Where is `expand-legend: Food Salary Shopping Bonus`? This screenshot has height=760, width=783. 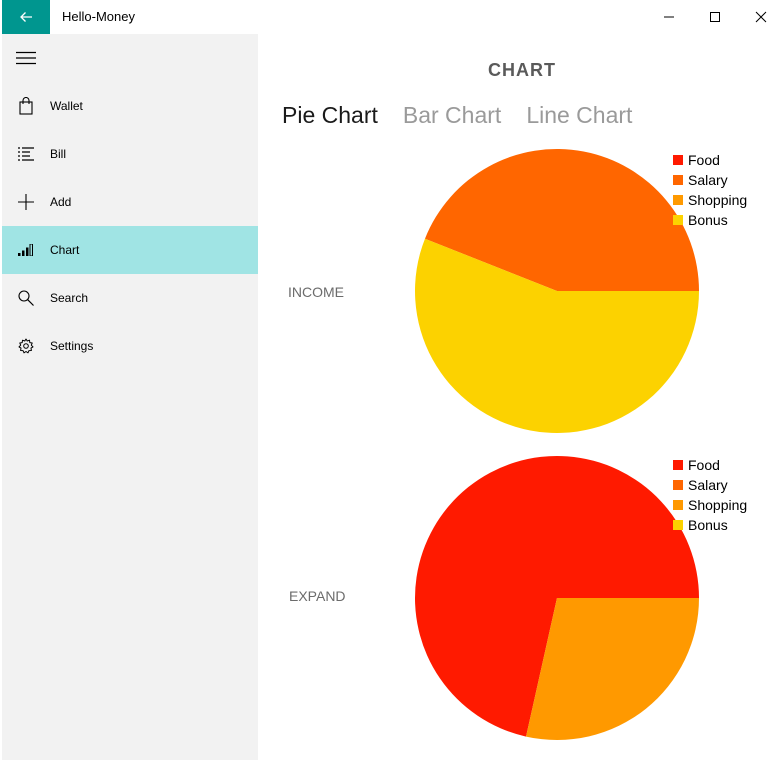
expand-legend: Food Salary Shopping Bonus is located at coordinates (710, 495).